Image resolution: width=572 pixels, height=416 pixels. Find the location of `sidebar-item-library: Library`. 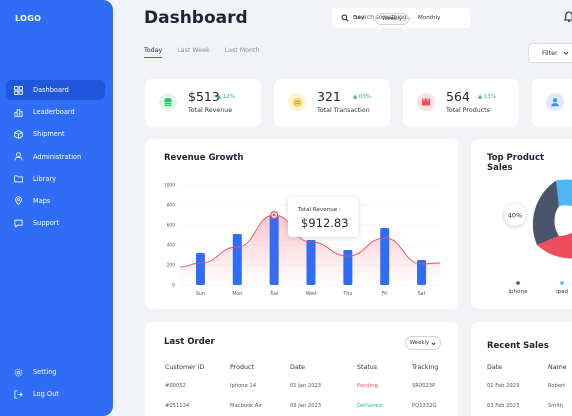

sidebar-item-library: Library is located at coordinates (55, 179).